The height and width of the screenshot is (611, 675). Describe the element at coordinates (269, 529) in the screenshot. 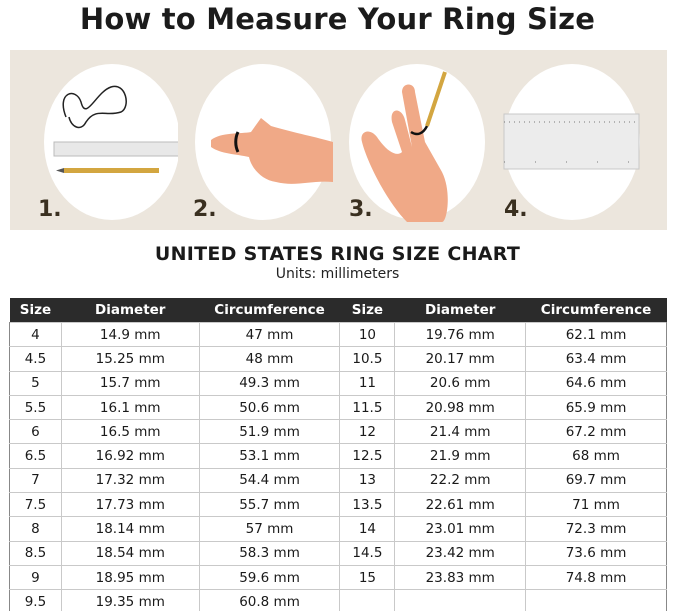

I see `table-cell: 57 mm` at that location.